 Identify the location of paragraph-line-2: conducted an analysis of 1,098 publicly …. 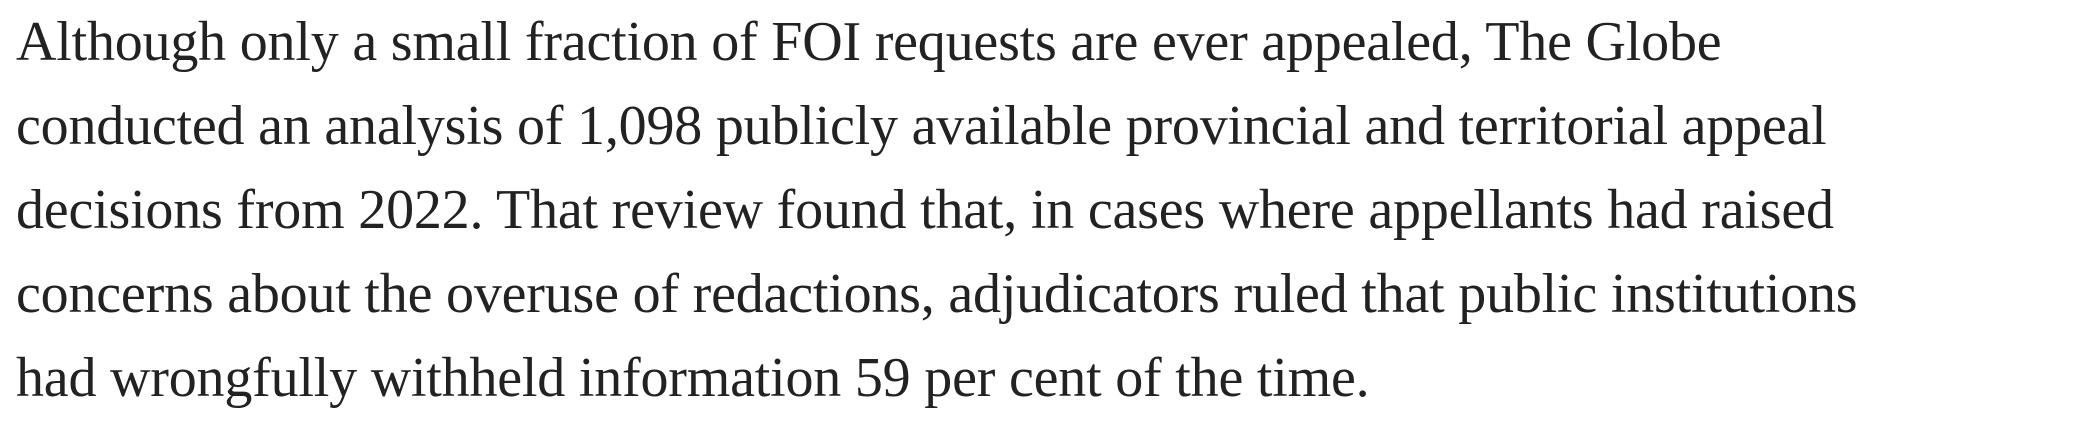
(921, 126).